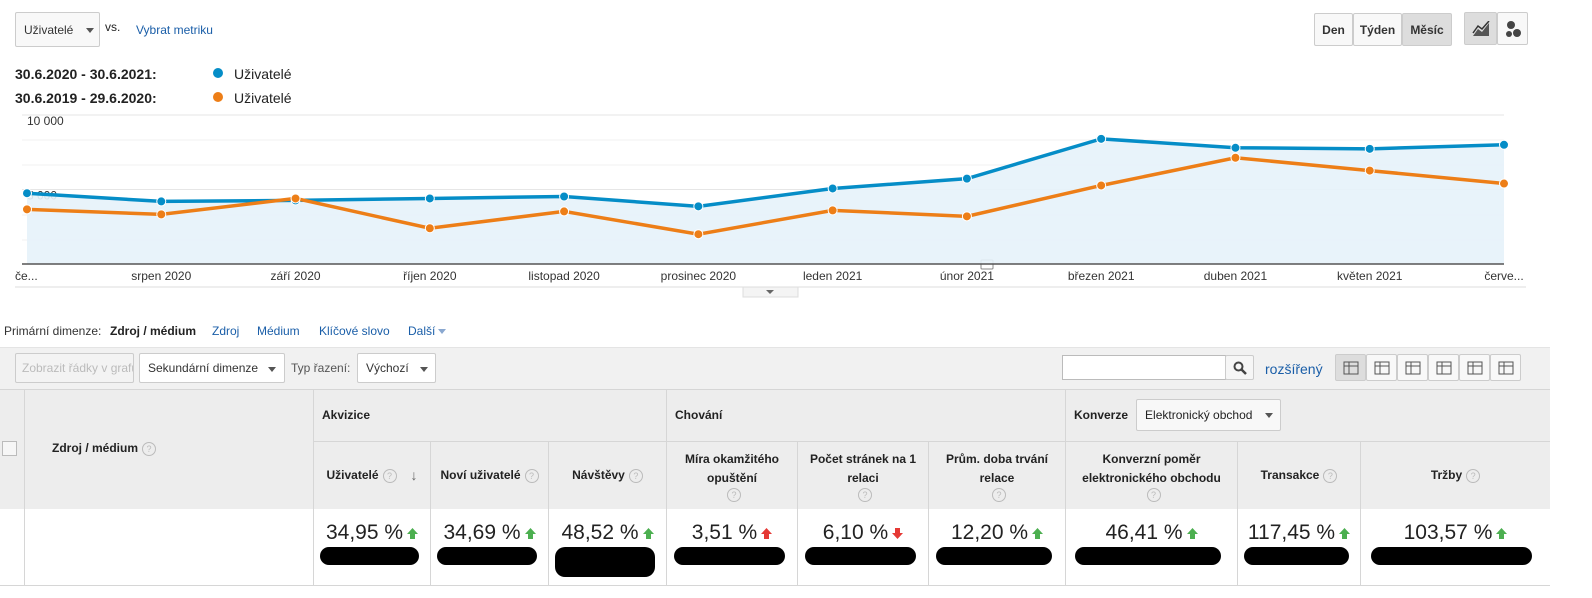  What do you see at coordinates (1101, 276) in the screenshot?
I see `x-tick-label: březen 2021` at bounding box center [1101, 276].